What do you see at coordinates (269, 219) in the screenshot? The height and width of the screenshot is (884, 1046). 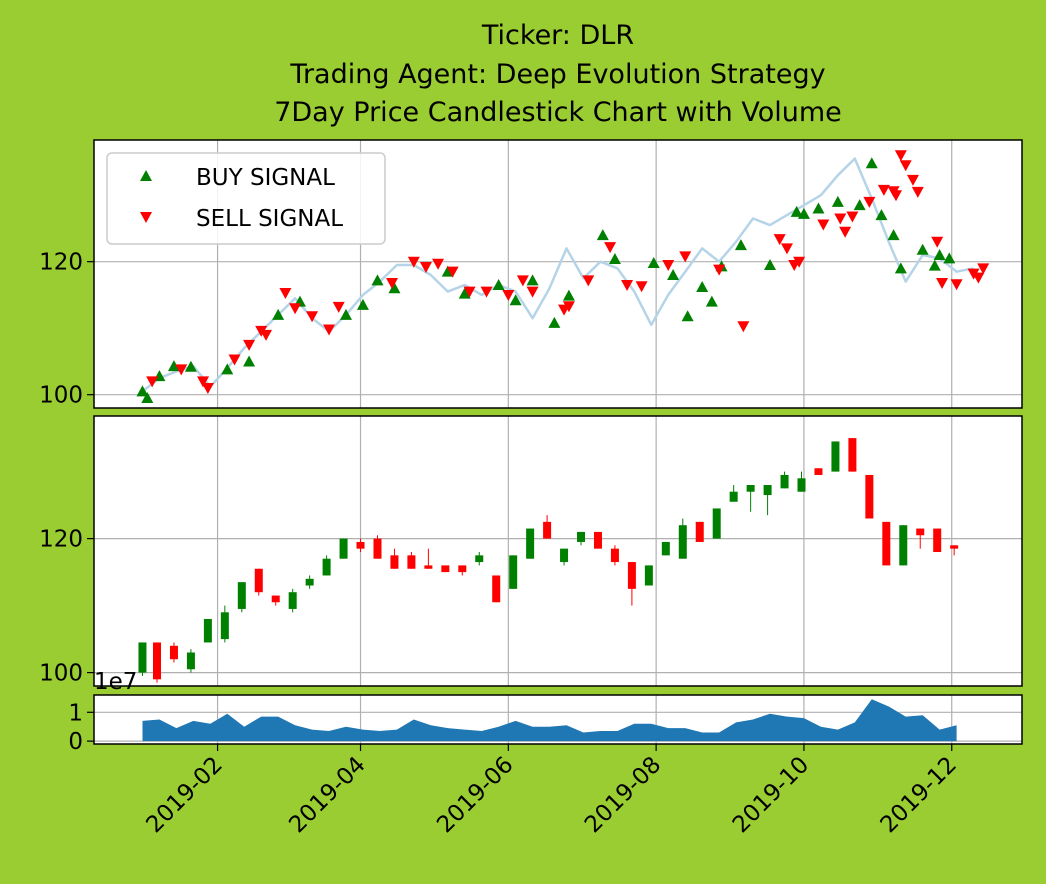 I see `legend-sell-label: SELL SIGNAL` at bounding box center [269, 219].